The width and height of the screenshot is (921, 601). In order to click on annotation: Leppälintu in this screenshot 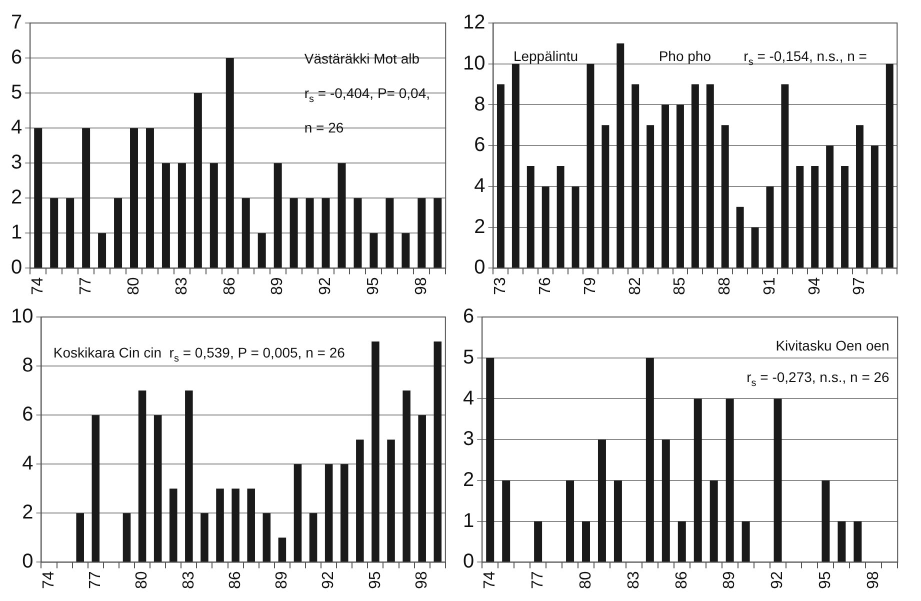, I will do `click(545, 56)`.